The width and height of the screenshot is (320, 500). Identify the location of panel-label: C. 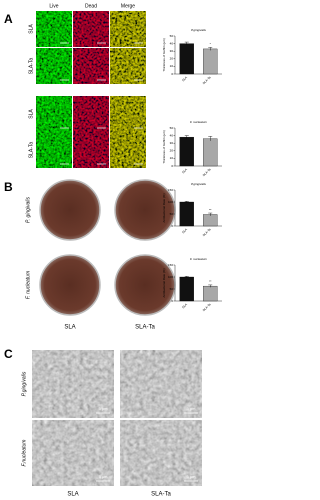
(8, 354).